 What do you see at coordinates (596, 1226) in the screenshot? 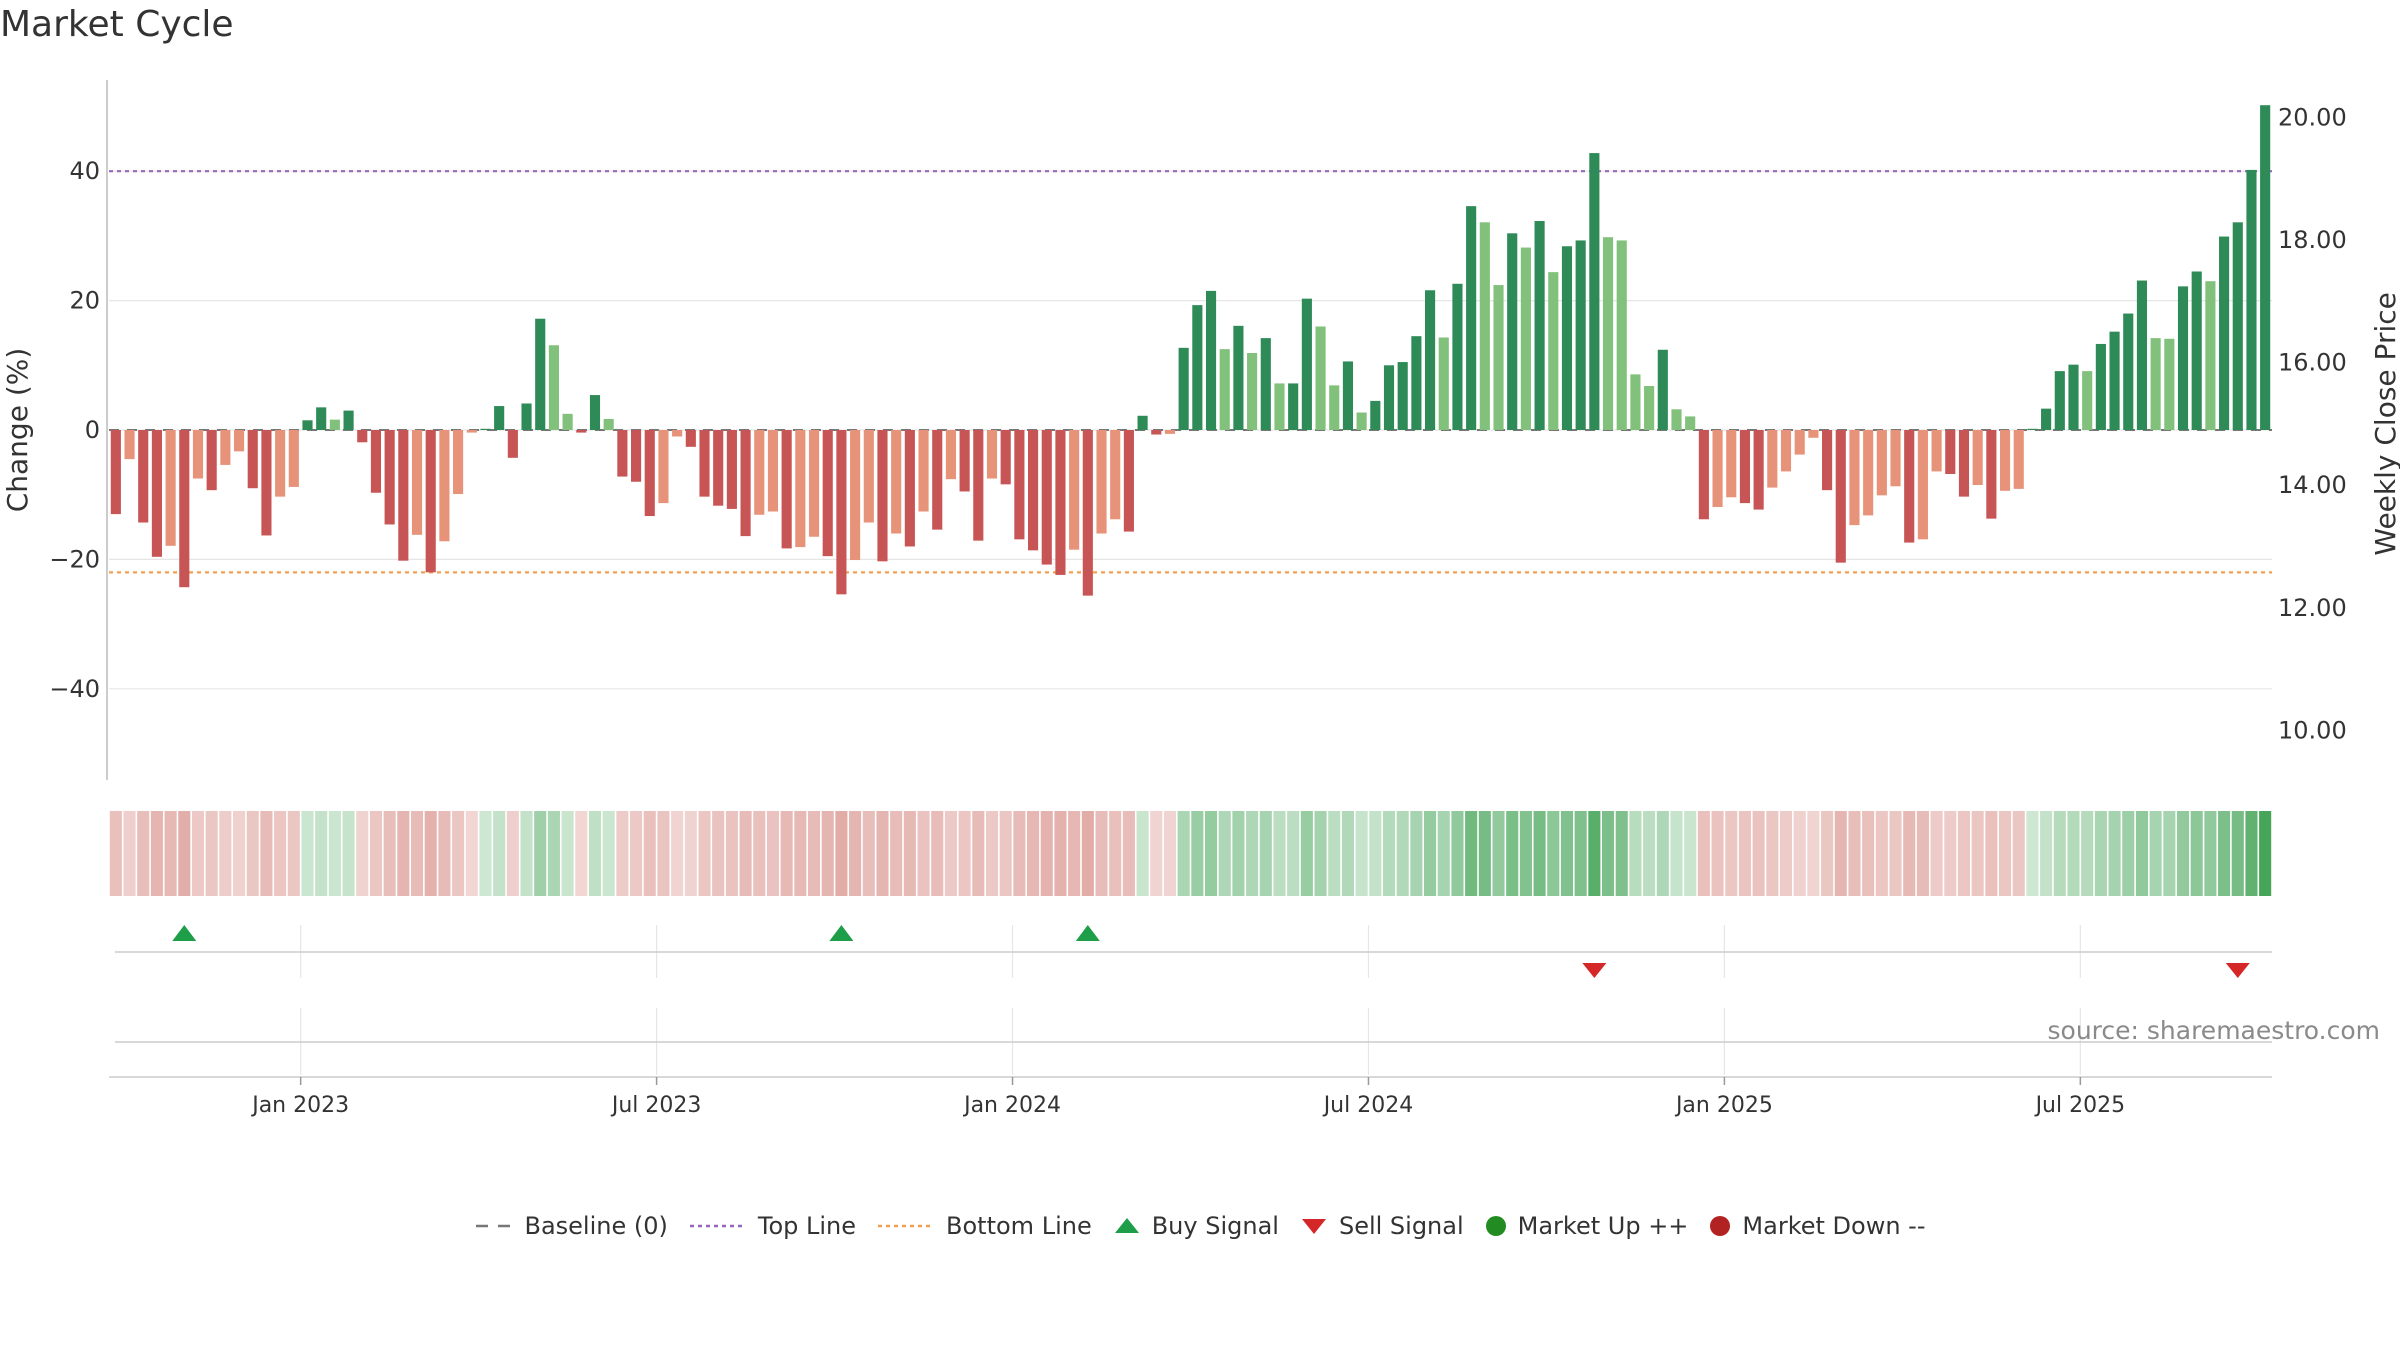
I see `legend-label-baseline: Baseline (0)` at bounding box center [596, 1226].